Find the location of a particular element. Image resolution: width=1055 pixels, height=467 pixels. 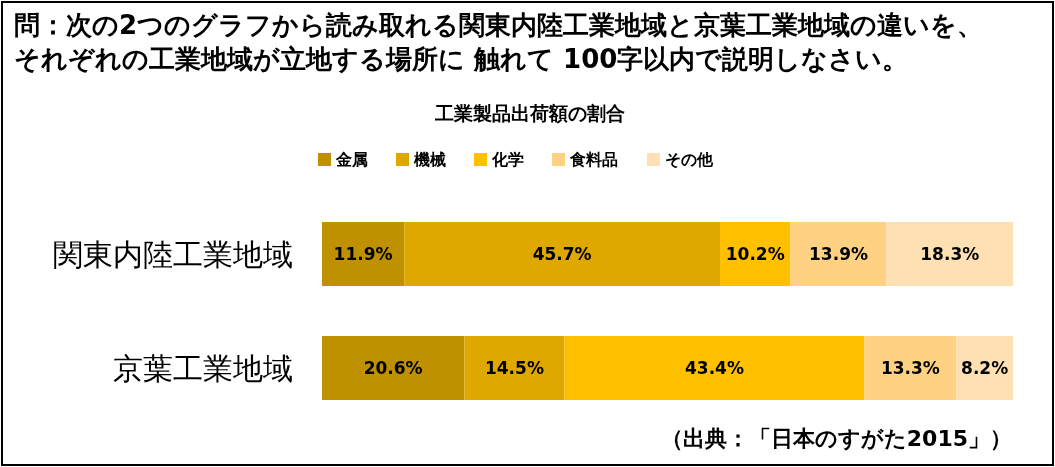

data-label: 18.3% is located at coordinates (950, 254).